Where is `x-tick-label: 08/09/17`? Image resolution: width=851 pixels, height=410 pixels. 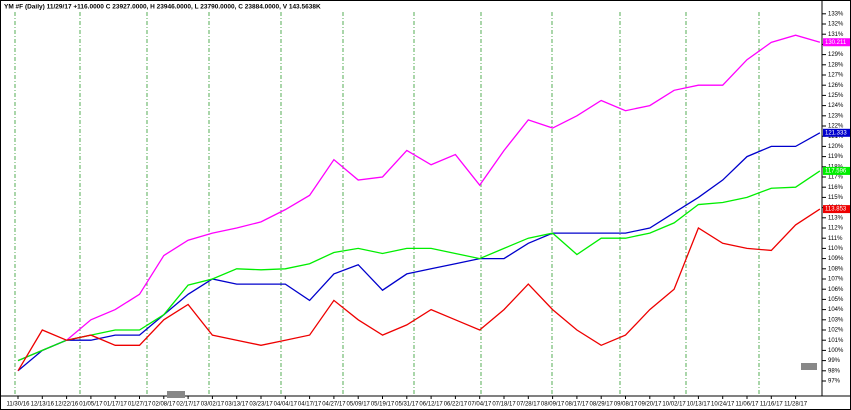 x-tick-label: 08/09/17 is located at coordinates (553, 405).